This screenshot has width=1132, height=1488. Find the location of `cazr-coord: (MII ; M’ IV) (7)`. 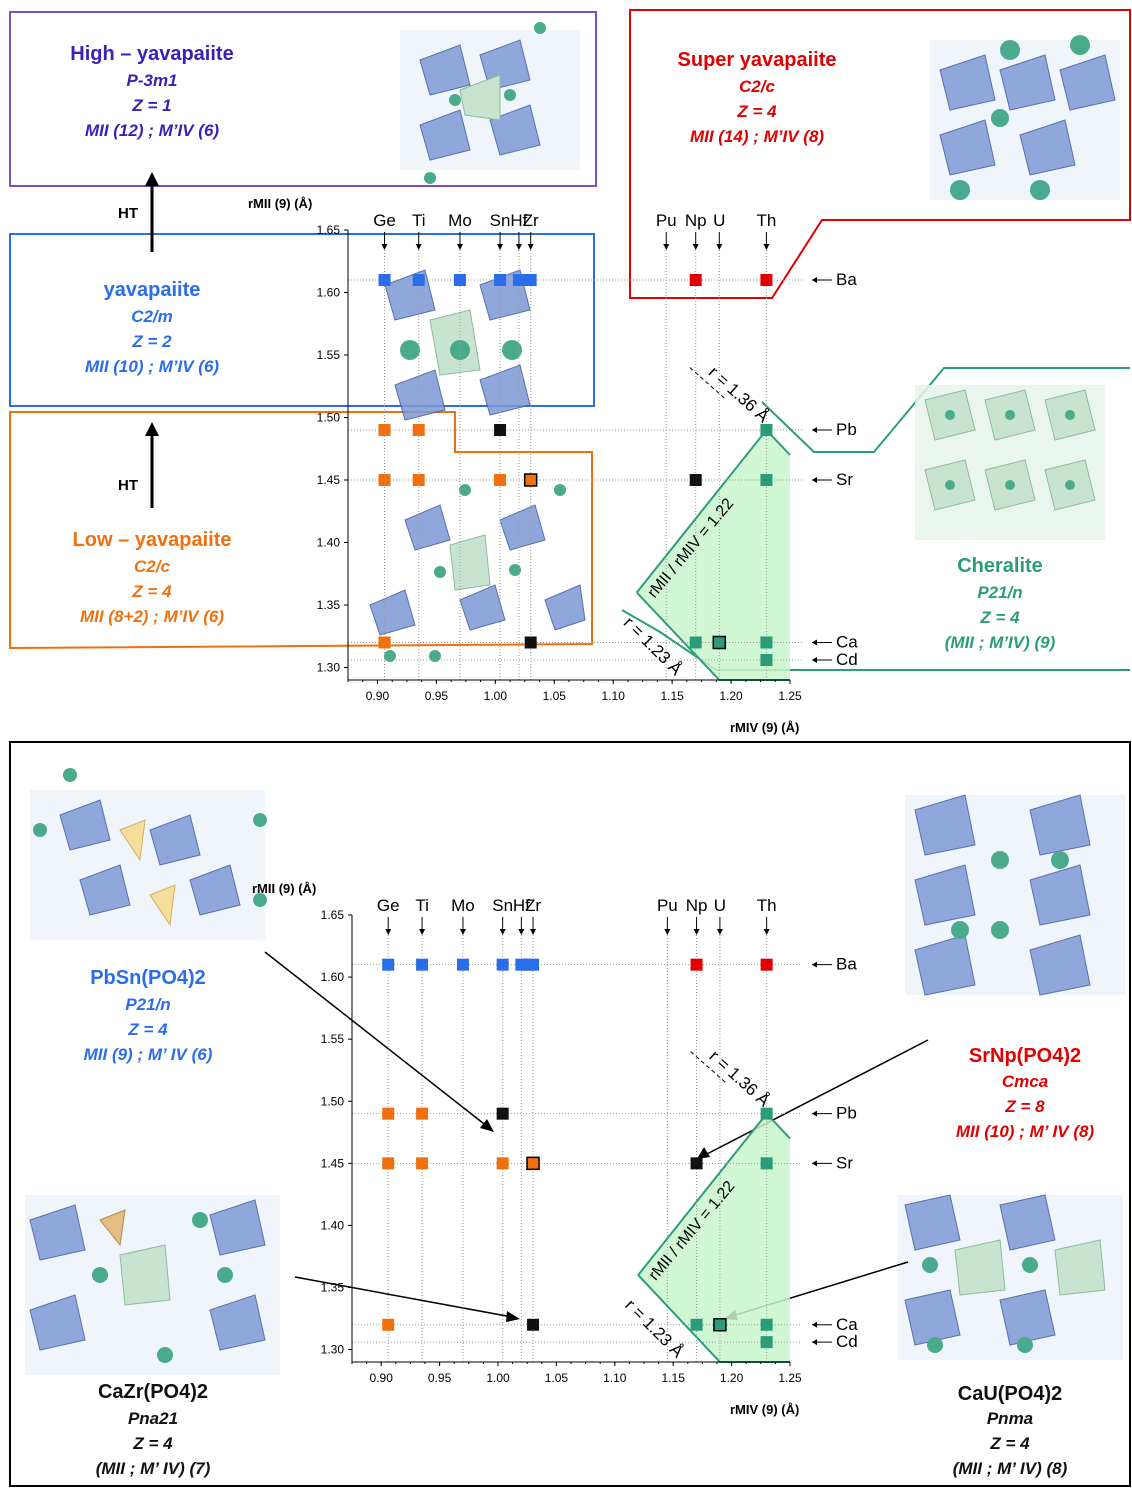

cazr-coord: (MII ; M’ IV) (7) is located at coordinates (153, 1468).